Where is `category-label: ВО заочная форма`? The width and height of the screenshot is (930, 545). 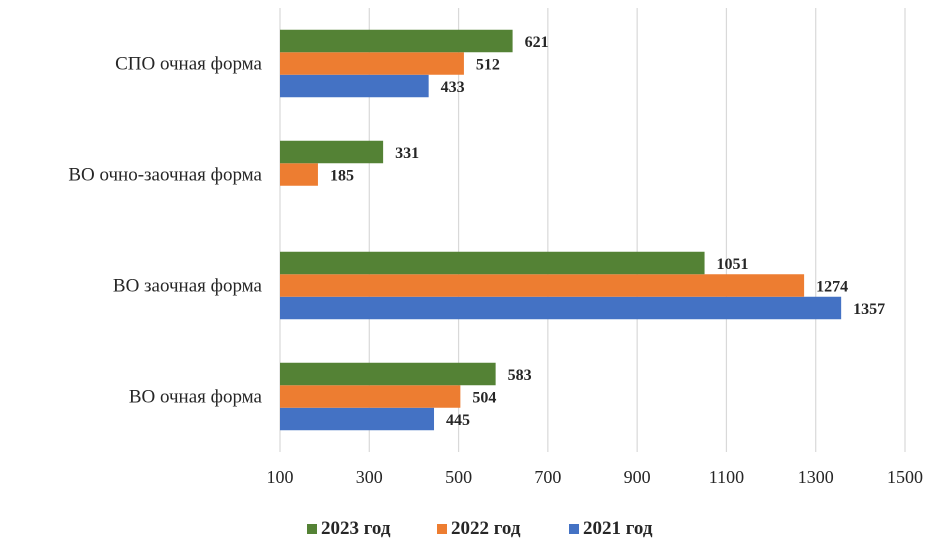 category-label: ВО заочная форма is located at coordinates (188, 286).